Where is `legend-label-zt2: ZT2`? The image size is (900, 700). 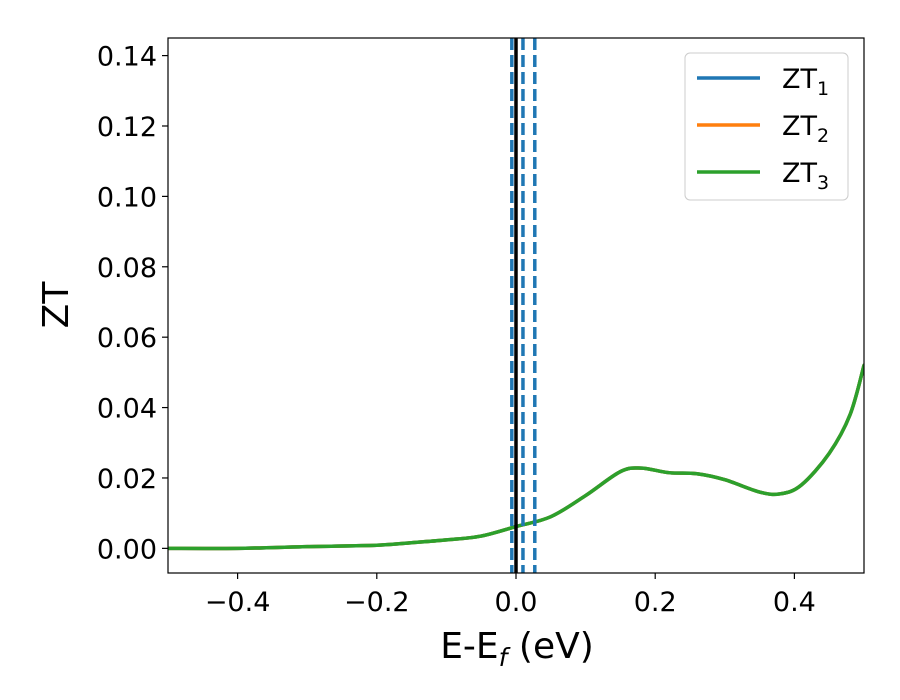 legend-label-zt2: ZT2 is located at coordinates (805, 129).